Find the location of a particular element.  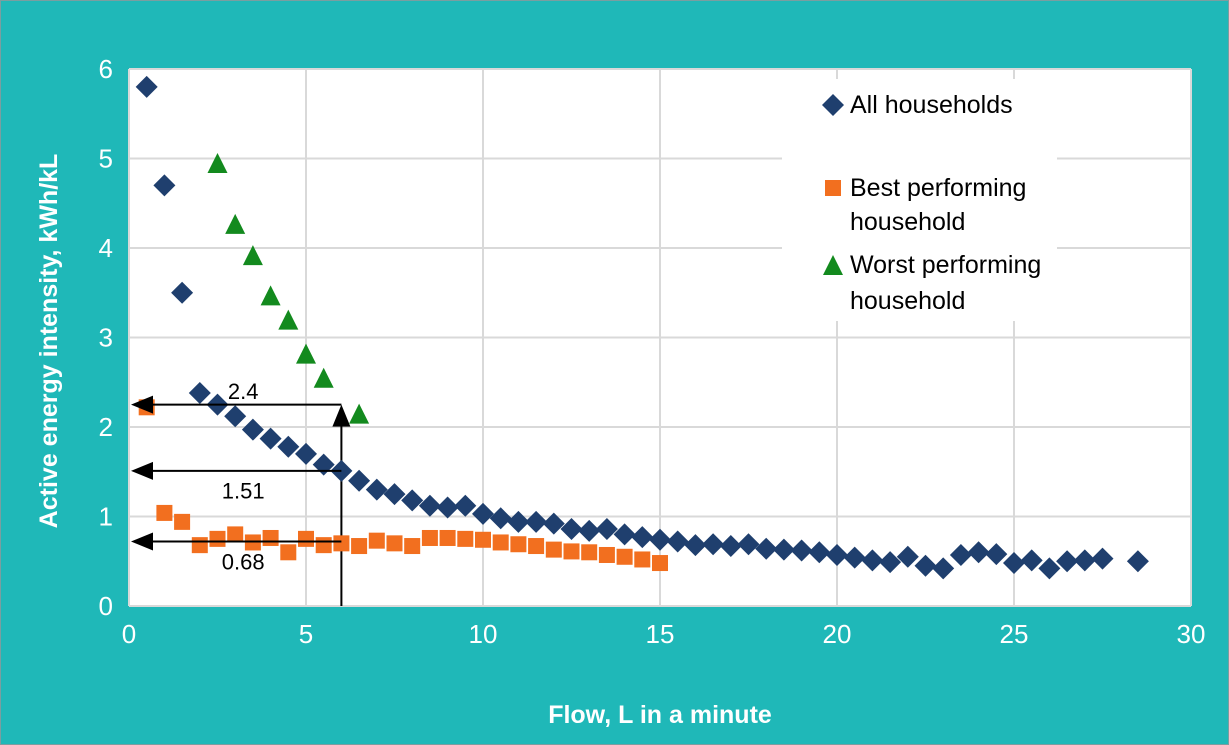

legend-entry-label: All households is located at coordinates (931, 105).